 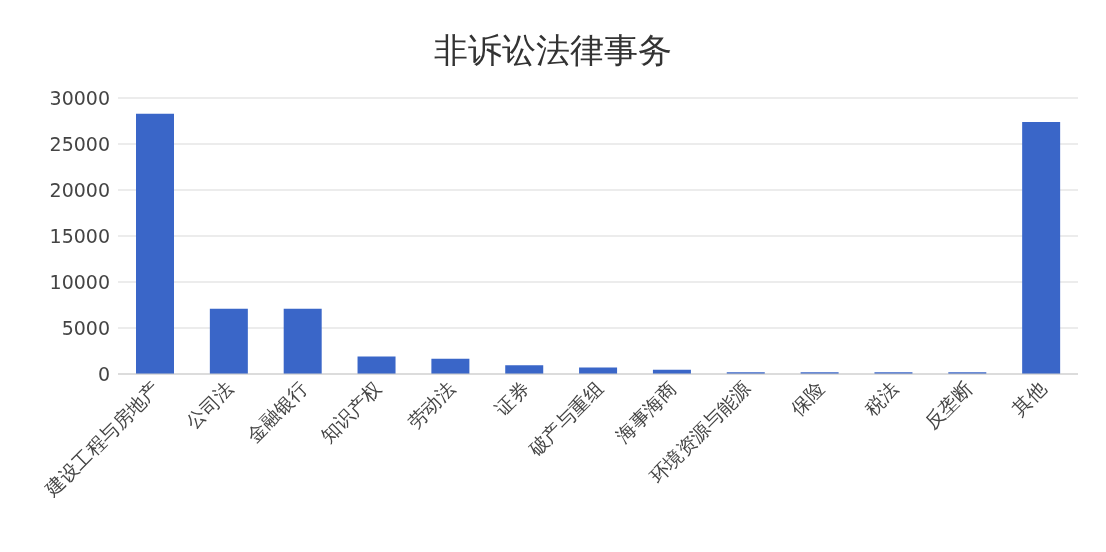 What do you see at coordinates (79, 235) in the screenshot?
I see `y-tick-label: 15000` at bounding box center [79, 235].